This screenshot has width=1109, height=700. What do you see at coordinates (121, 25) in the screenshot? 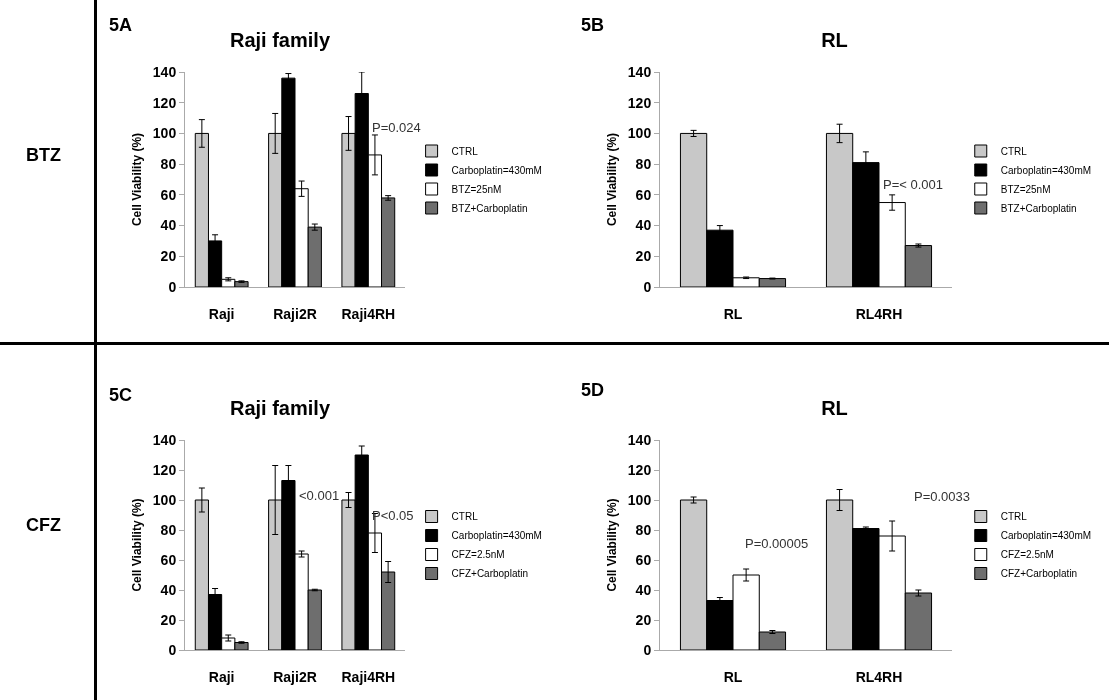
I see `text: 5A` at bounding box center [121, 25].